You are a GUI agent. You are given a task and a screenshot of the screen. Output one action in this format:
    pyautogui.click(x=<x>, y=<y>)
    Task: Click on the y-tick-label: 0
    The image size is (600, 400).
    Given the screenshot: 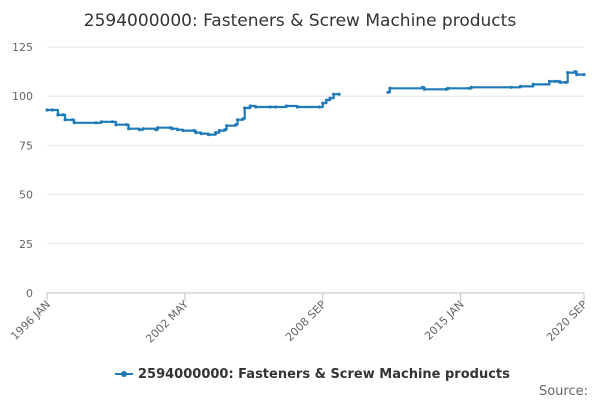 What is the action you would take?
    pyautogui.click(x=29, y=293)
    